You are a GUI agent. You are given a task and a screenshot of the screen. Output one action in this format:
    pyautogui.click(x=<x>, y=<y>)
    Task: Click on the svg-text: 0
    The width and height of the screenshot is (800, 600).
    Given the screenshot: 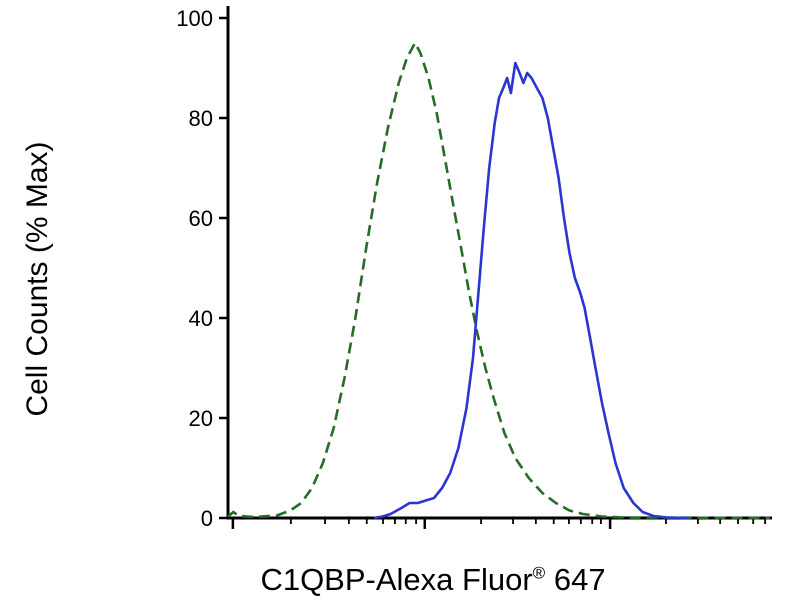 What is the action you would take?
    pyautogui.click(x=207, y=518)
    